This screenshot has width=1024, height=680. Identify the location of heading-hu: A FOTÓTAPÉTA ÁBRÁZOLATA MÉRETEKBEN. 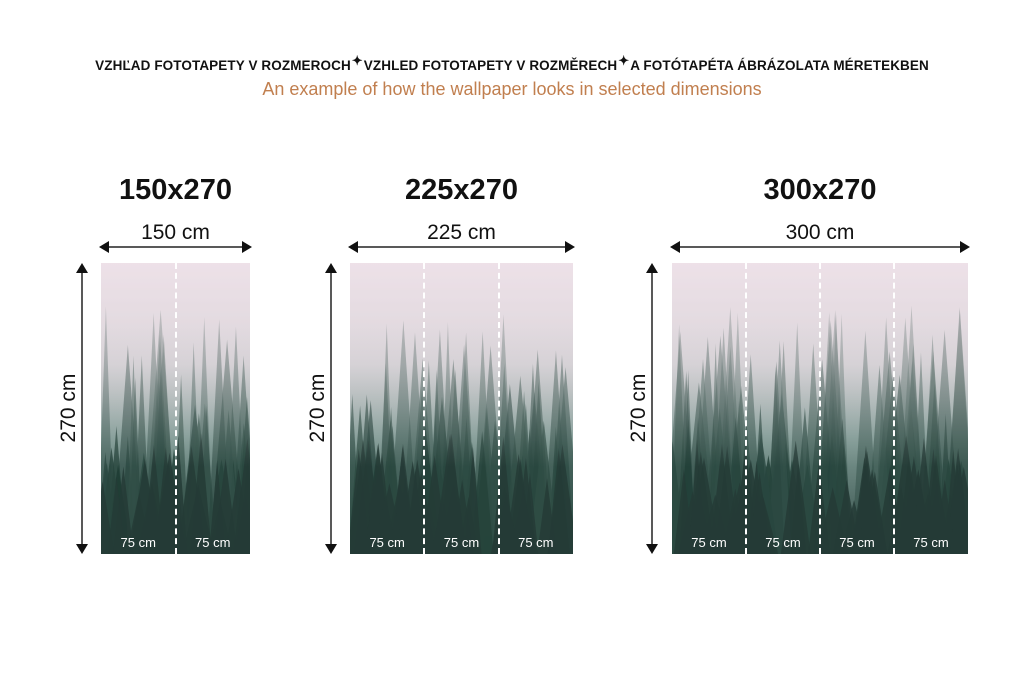
(779, 65).